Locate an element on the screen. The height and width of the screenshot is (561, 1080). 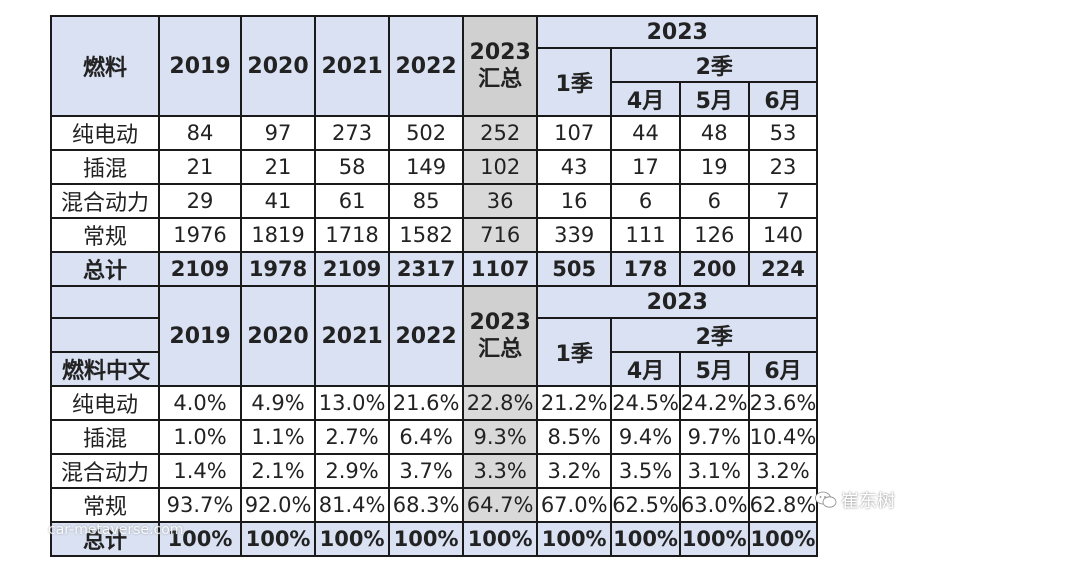
summary-cell: 716 is located at coordinates (500, 235).